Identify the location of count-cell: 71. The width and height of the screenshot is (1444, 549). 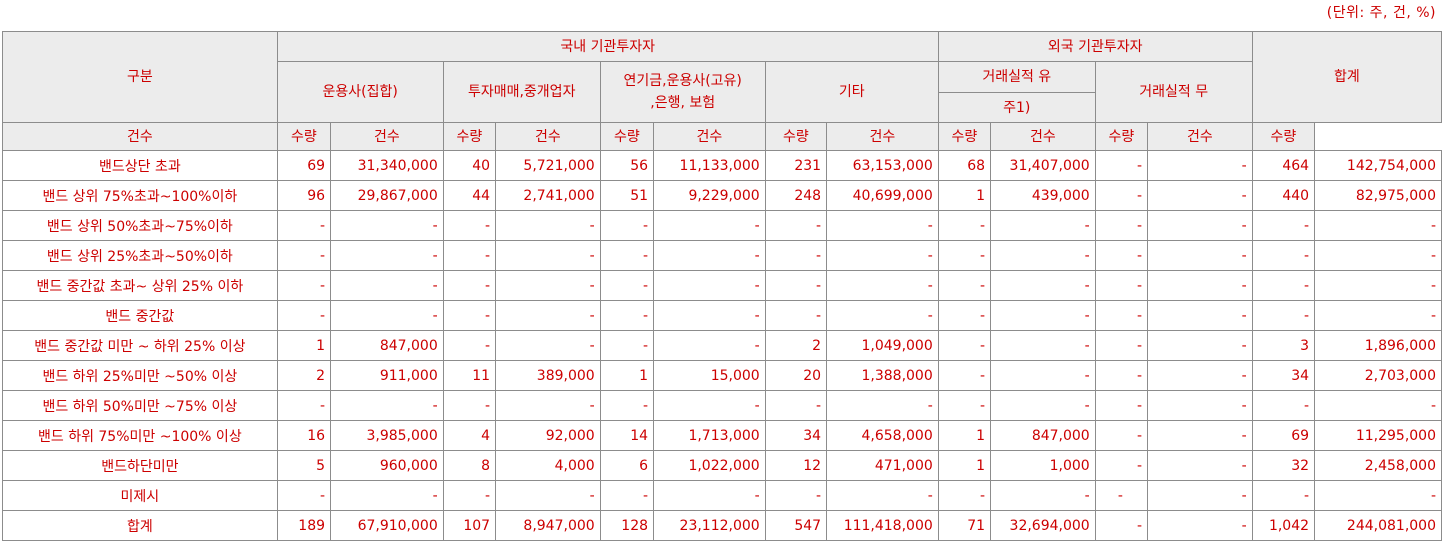
(964, 525).